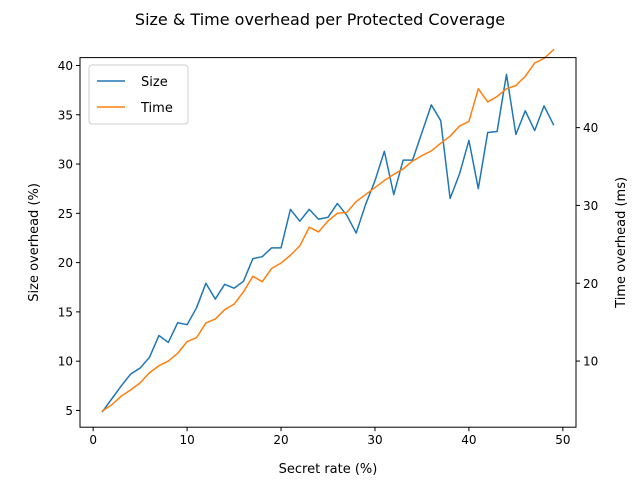 The image size is (640, 480). I want to click on x-axis: 0 10 20 30 40 50, so click(329, 437).